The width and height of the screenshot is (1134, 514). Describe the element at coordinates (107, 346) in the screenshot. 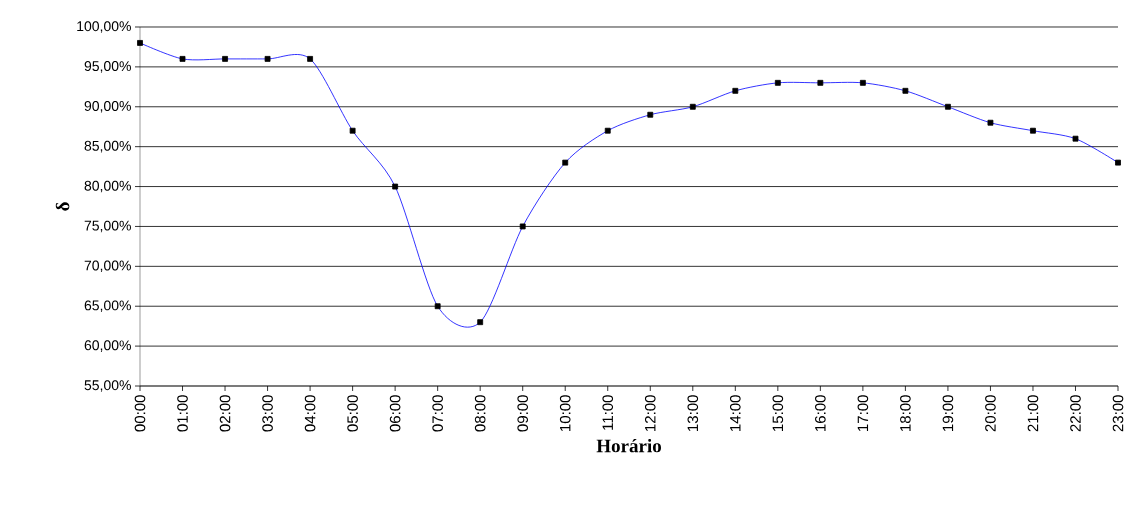

I see `y-tick-label: 60,00%` at that location.